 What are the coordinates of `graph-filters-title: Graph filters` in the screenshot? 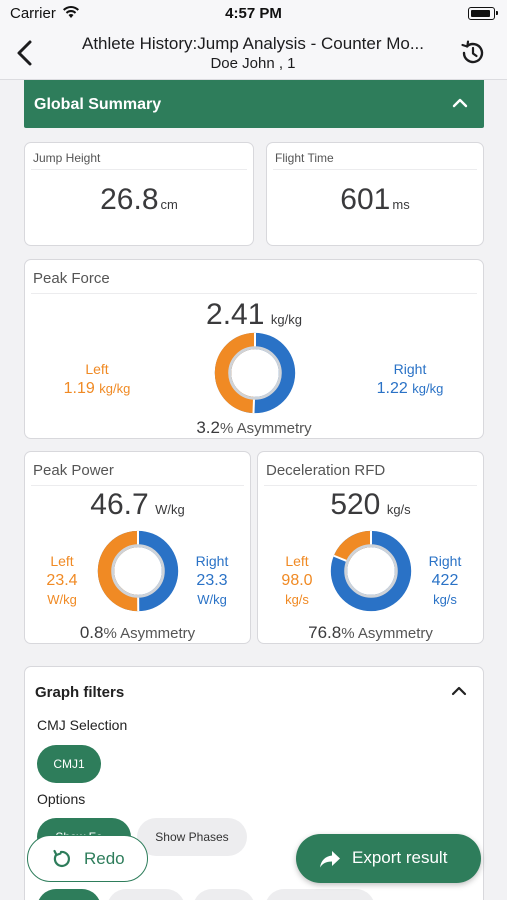 It's located at (80, 692).